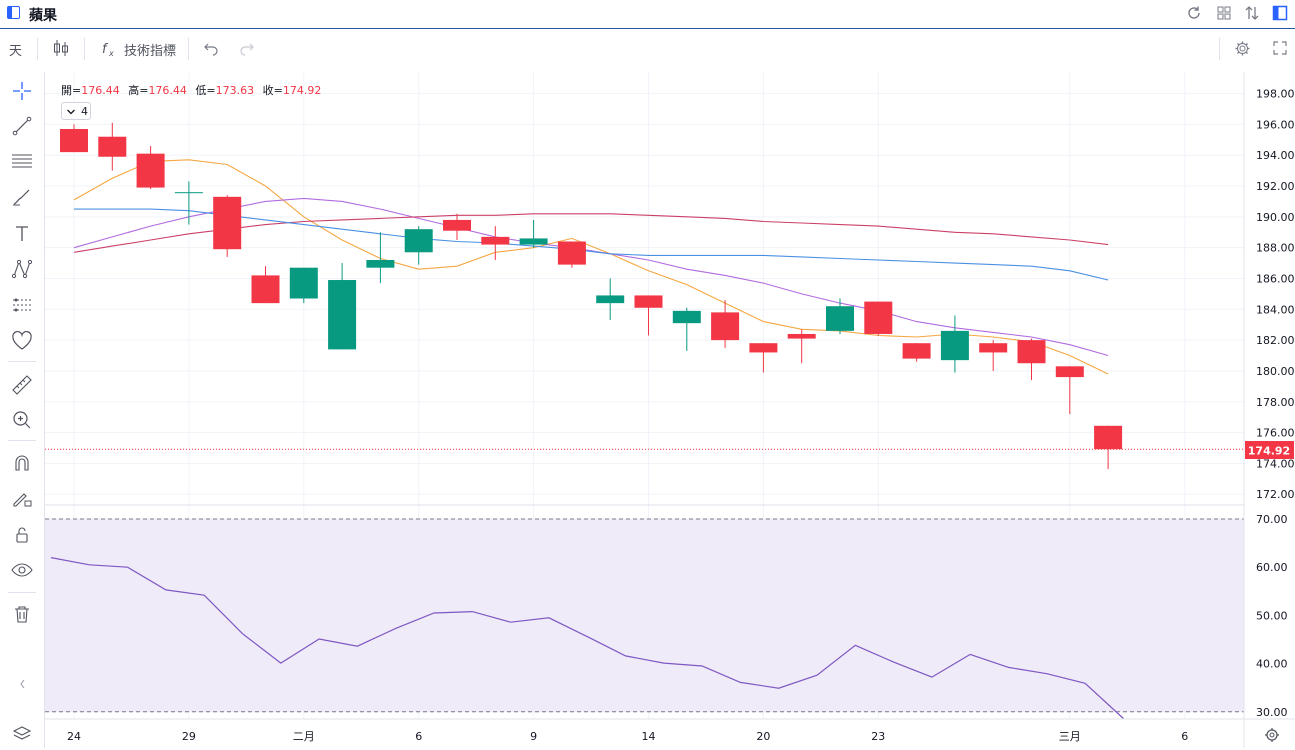  I want to click on rsi-tick-label: 50.00, so click(1272, 615).